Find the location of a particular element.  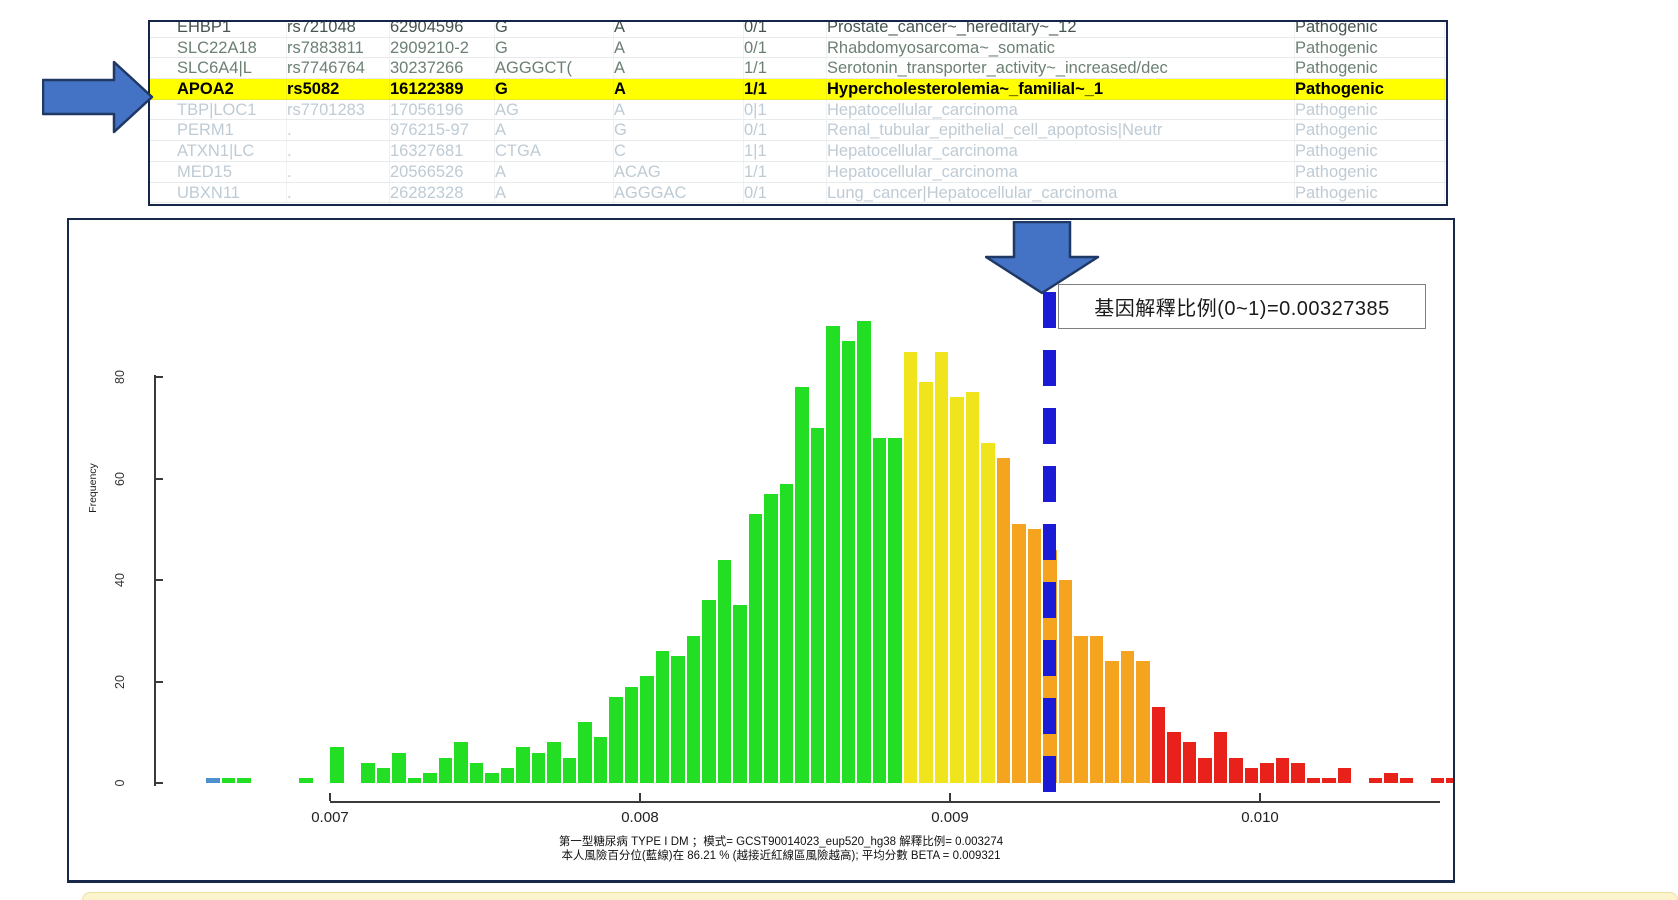

cell-pos: 17056196 is located at coordinates (442, 109).